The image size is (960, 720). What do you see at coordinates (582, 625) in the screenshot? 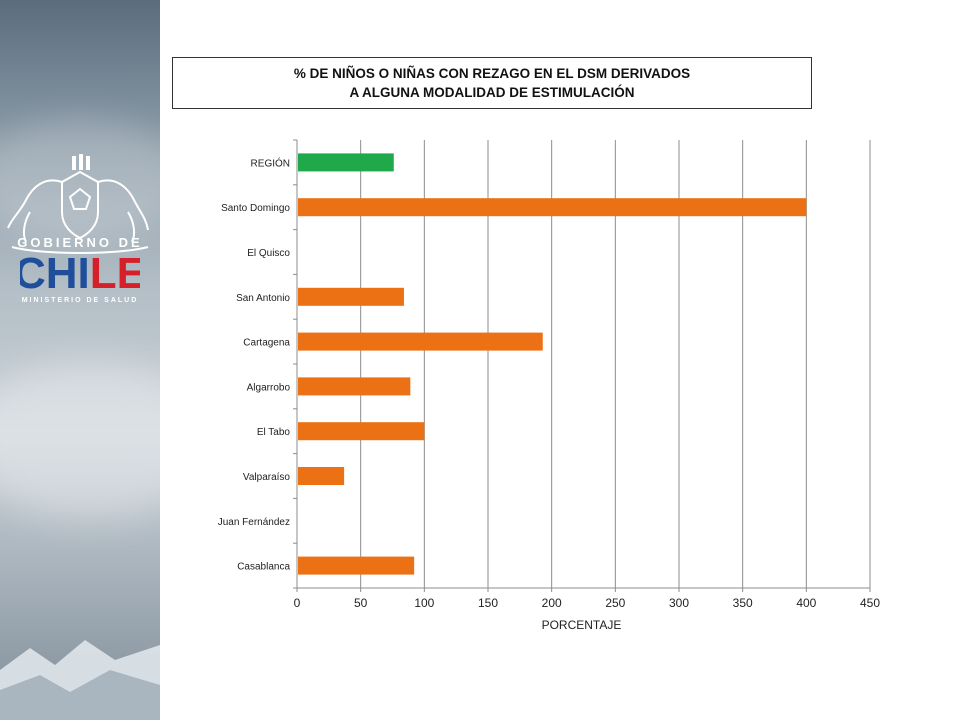
I see `x-axis-title: PORCENTAJE` at bounding box center [582, 625].